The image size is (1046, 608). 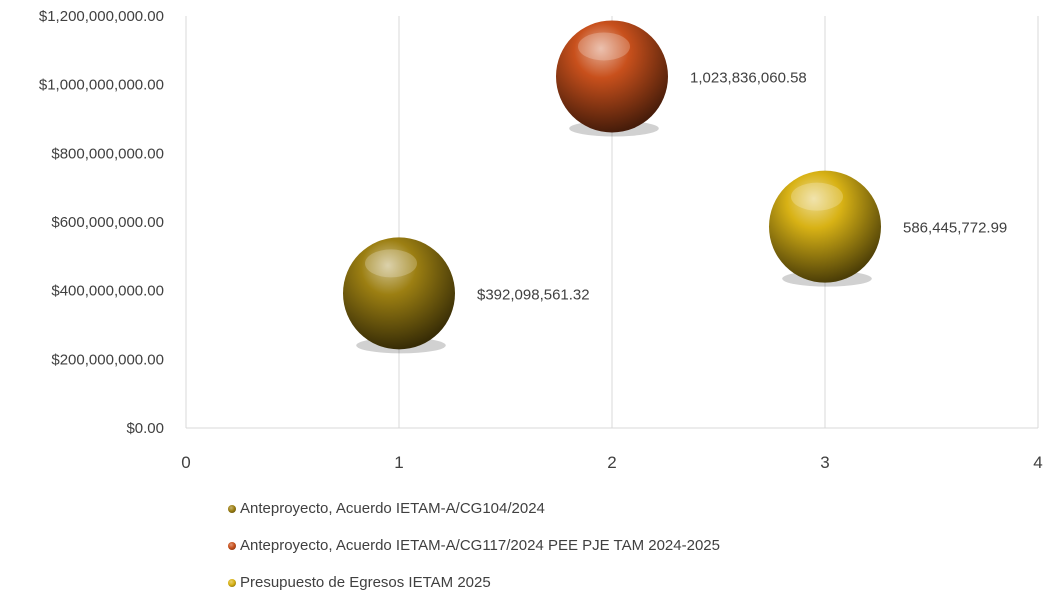 I want to click on y-tick-label: $200,000,000.00, so click(x=107, y=359).